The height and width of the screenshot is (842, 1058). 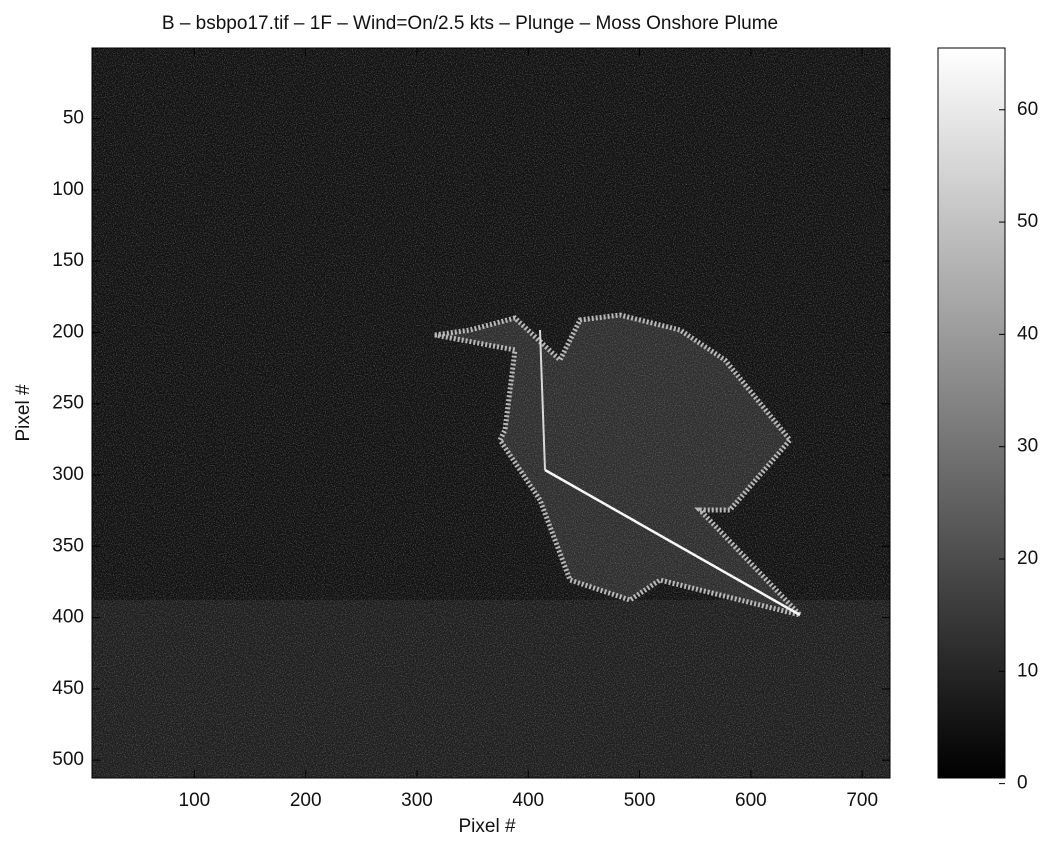 I want to click on x-tick-label: 700, so click(x=862, y=800).